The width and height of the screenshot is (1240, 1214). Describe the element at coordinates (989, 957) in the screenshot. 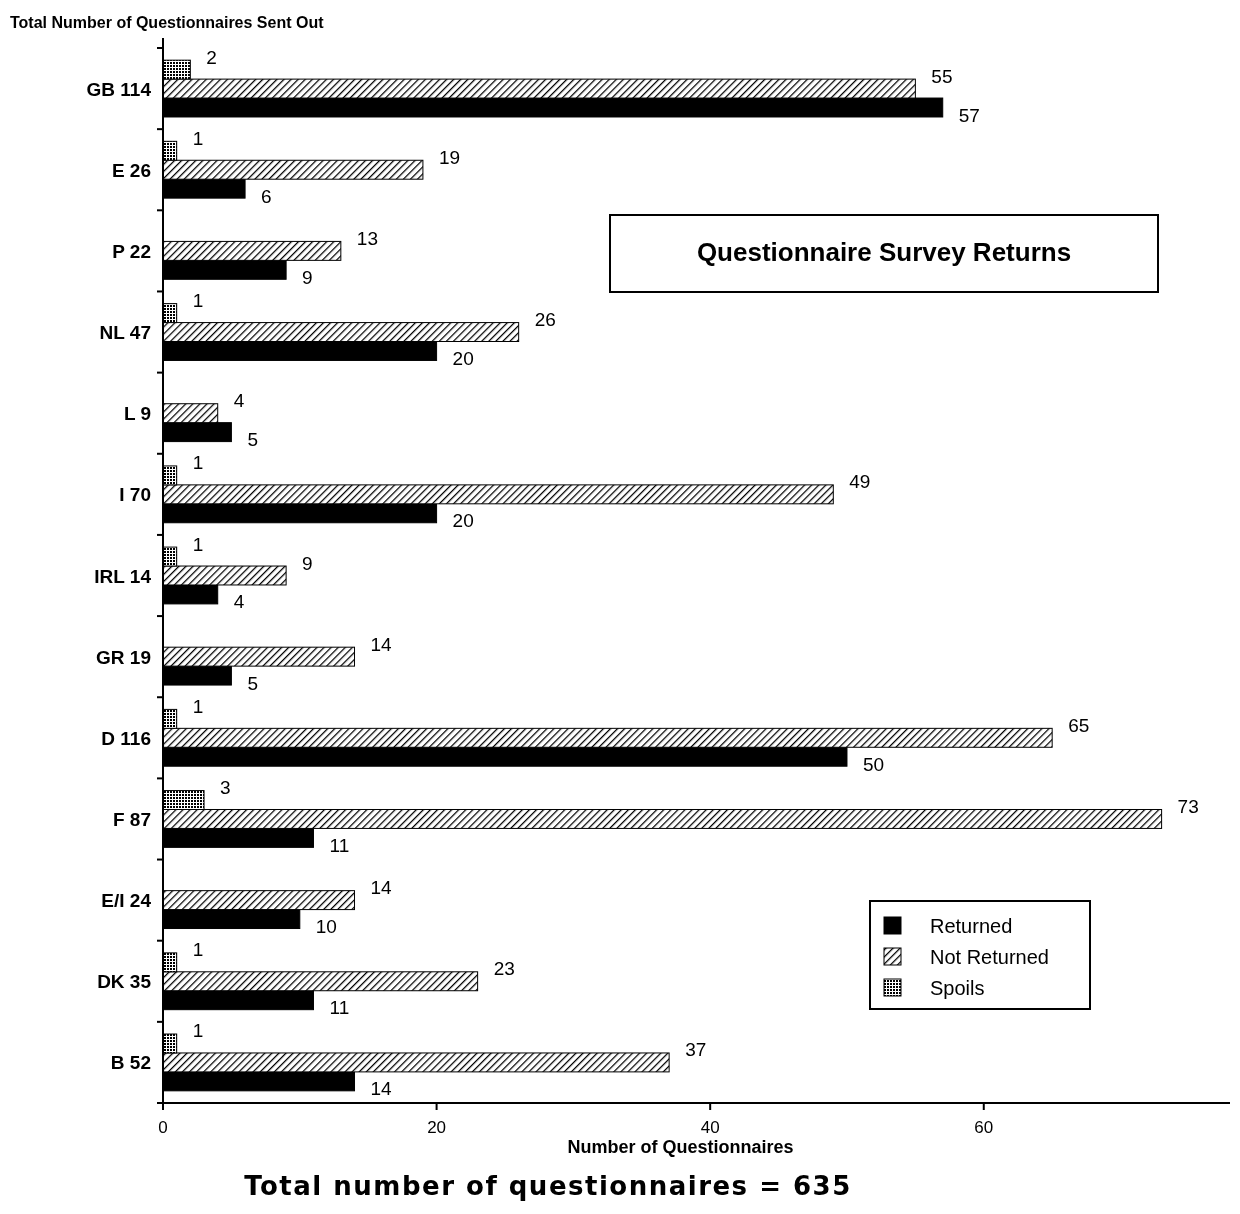

I see `legend-label: Not Returned` at that location.